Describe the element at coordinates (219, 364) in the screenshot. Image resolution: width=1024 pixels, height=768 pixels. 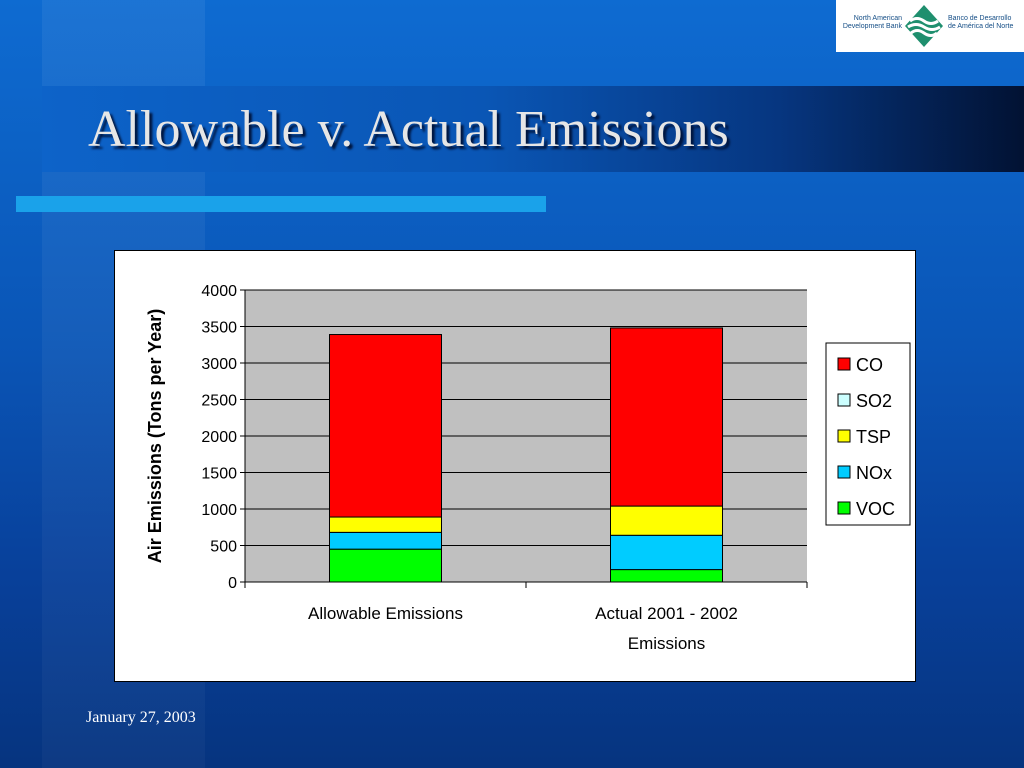
I see `y-tick-label: 3000` at that location.